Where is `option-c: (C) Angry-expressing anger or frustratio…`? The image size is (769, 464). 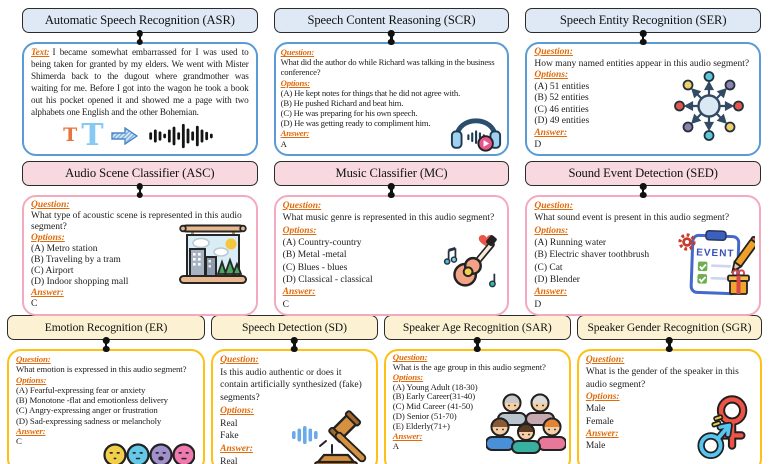
option-c: (C) Angry-expressing anger or frustratio… is located at coordinates (87, 410).